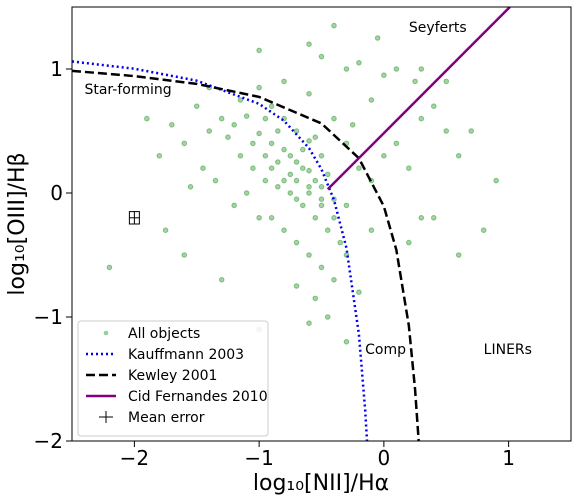 The width and height of the screenshot is (575, 503). I want to click on legend-label: Kewley 2001, so click(172, 376).